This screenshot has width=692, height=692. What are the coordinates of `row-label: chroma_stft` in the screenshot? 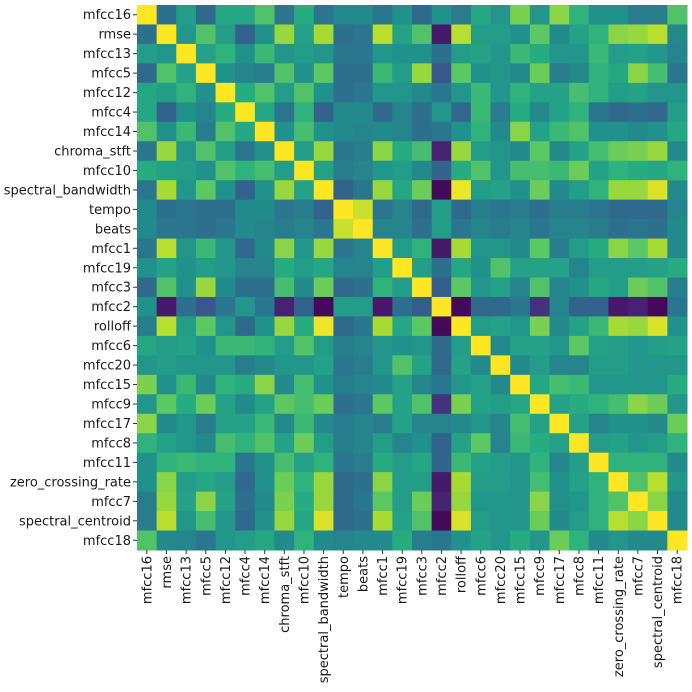 It's located at (92, 151).